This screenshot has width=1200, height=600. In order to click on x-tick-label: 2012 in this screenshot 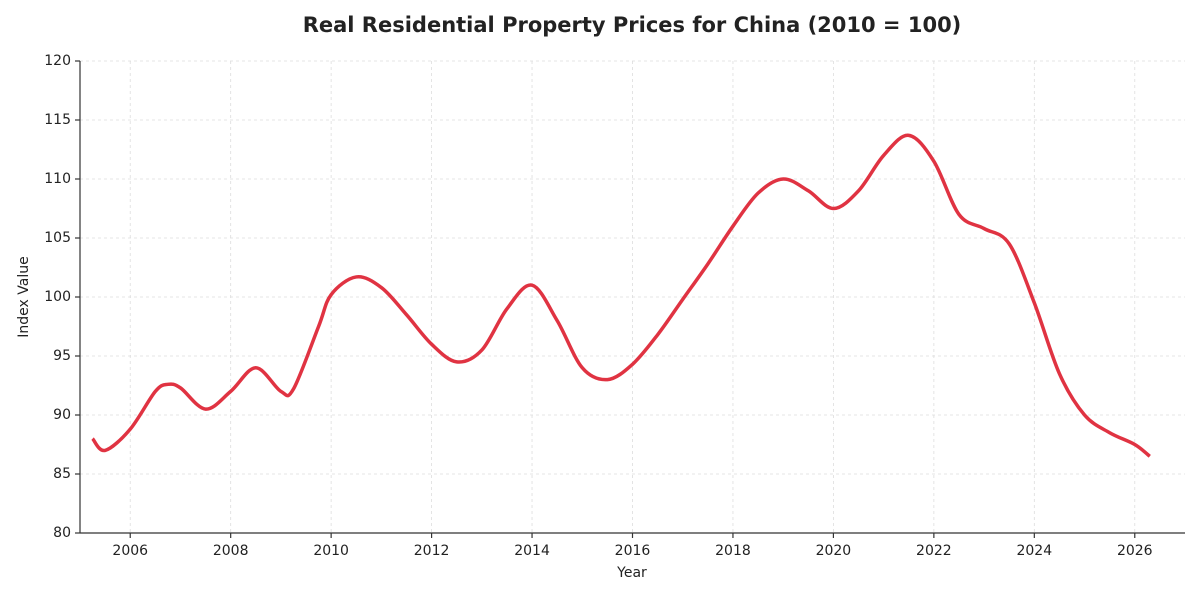, I will do `click(432, 551)`.